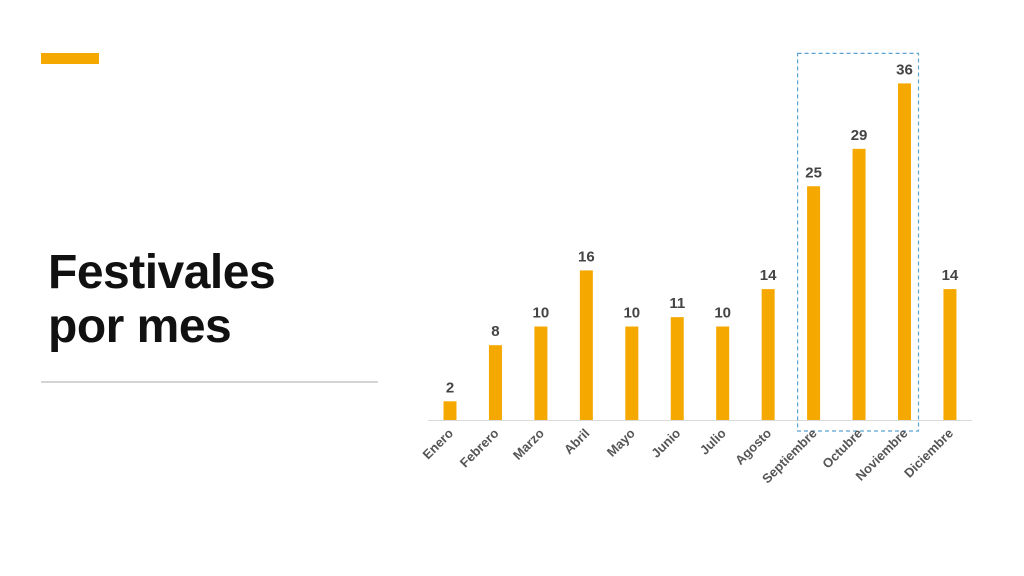 The height and width of the screenshot is (576, 1024). Describe the element at coordinates (450, 410) in the screenshot. I see `bar-enero` at that location.